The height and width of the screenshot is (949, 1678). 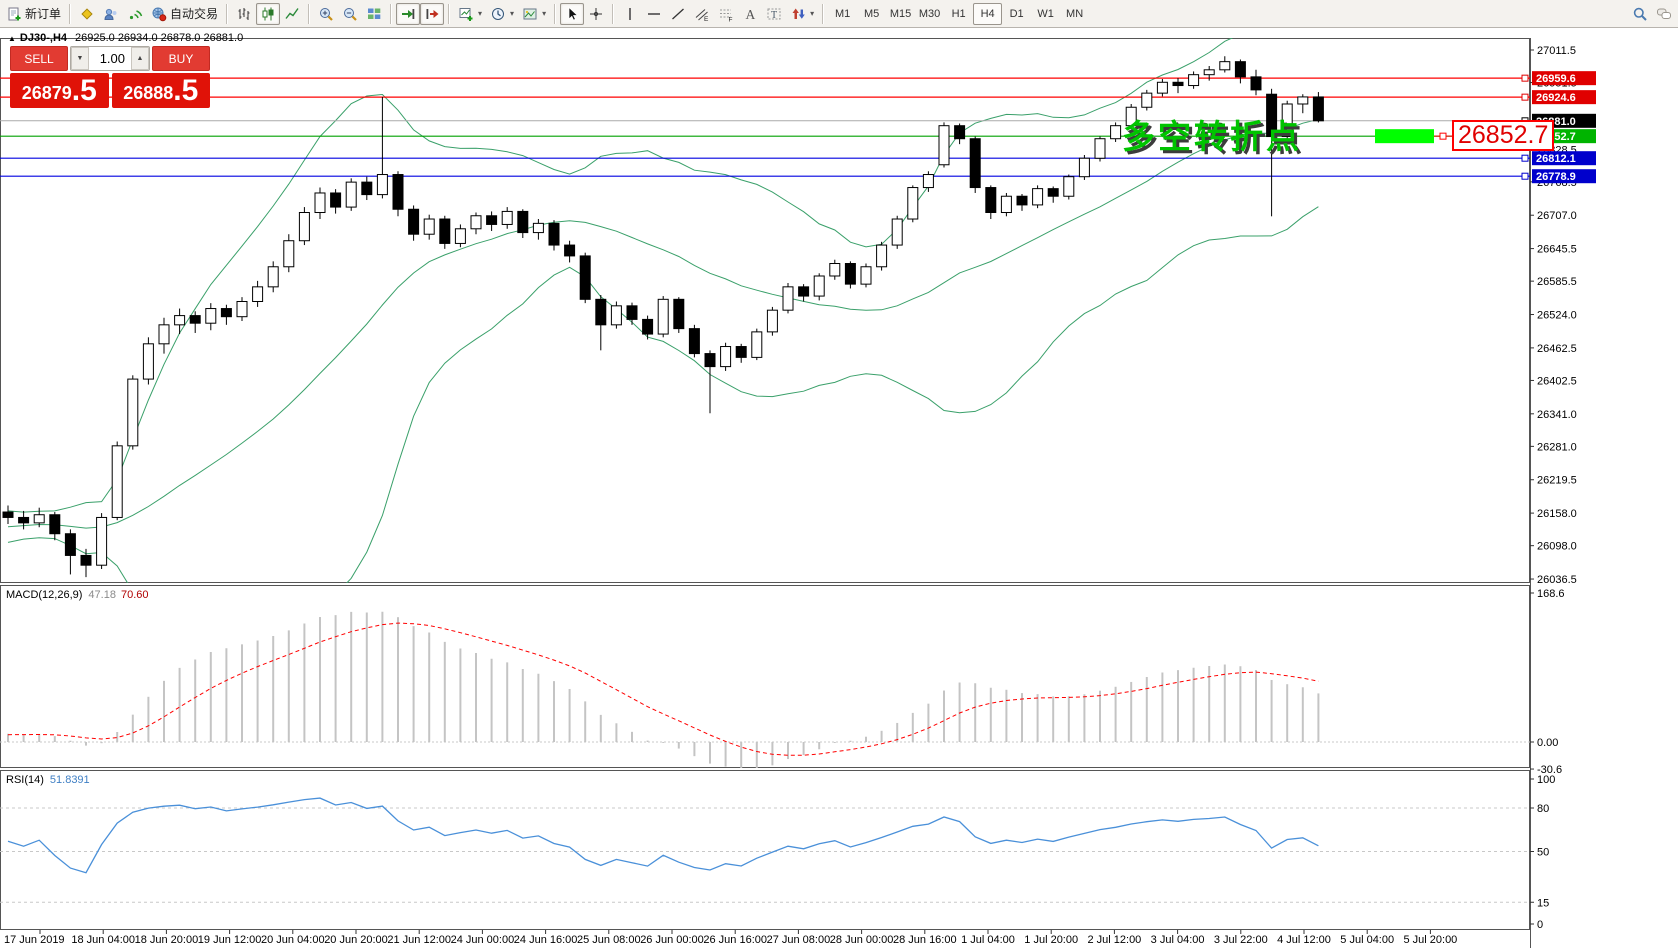 What do you see at coordinates (483, 940) in the screenshot?
I see `svg-text: 24 Jun 00:00` at bounding box center [483, 940].